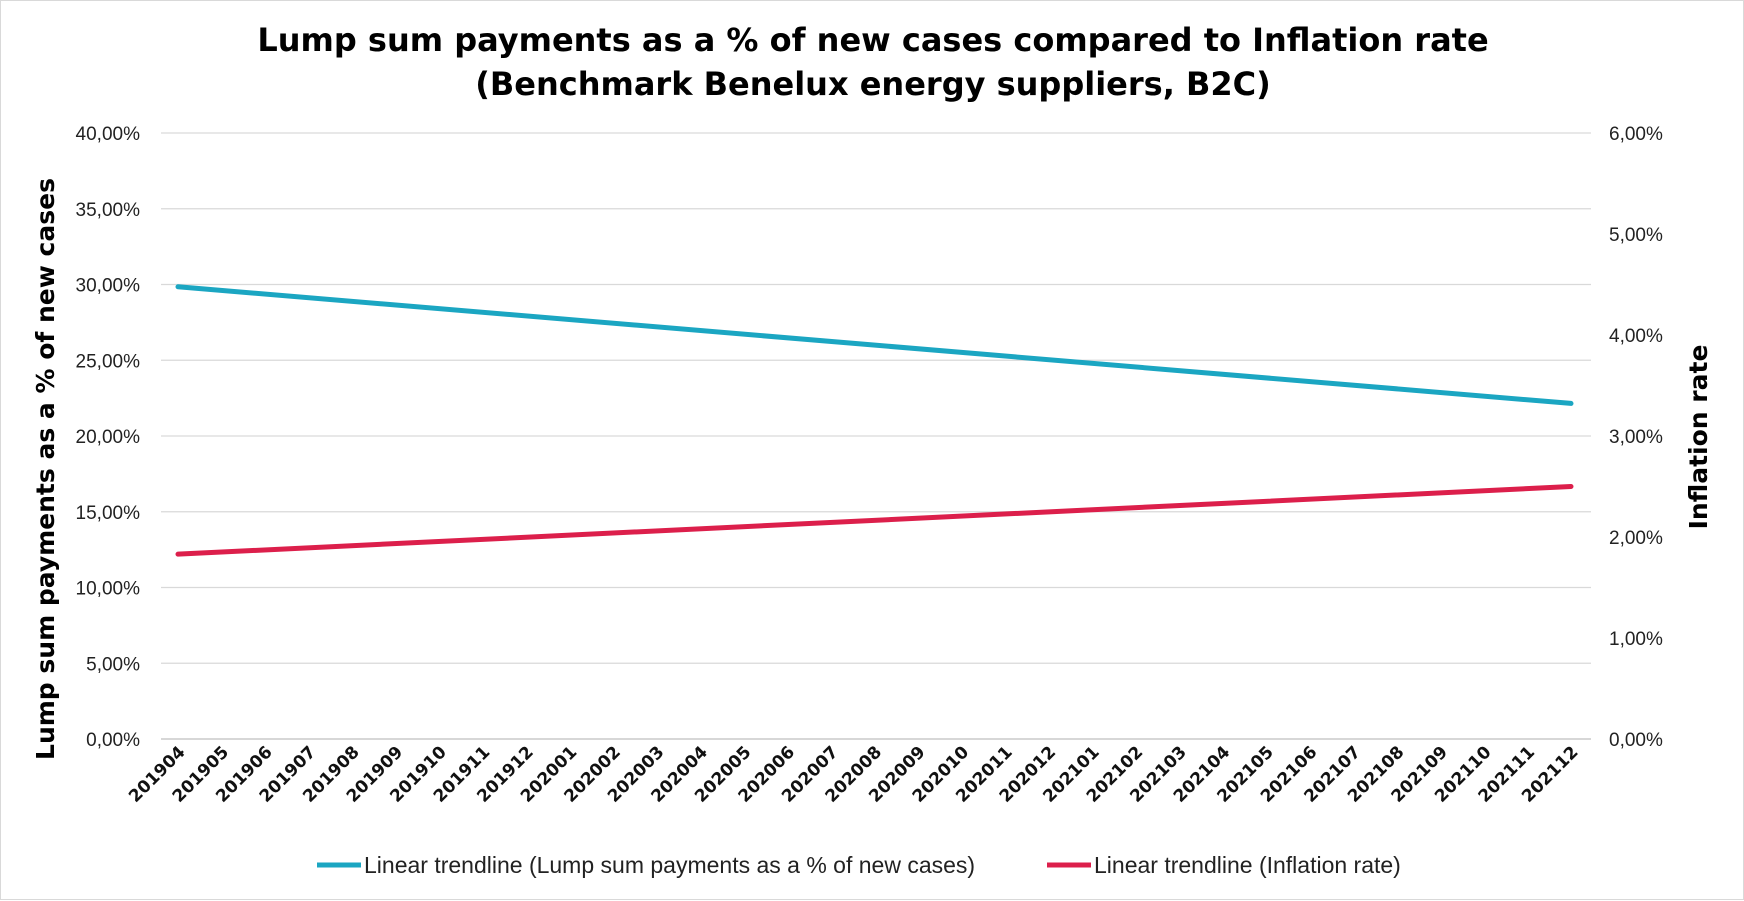 This screenshot has width=1744, height=901. What do you see at coordinates (1636, 740) in the screenshot?
I see `right-tick-label: 0,00%` at bounding box center [1636, 740].